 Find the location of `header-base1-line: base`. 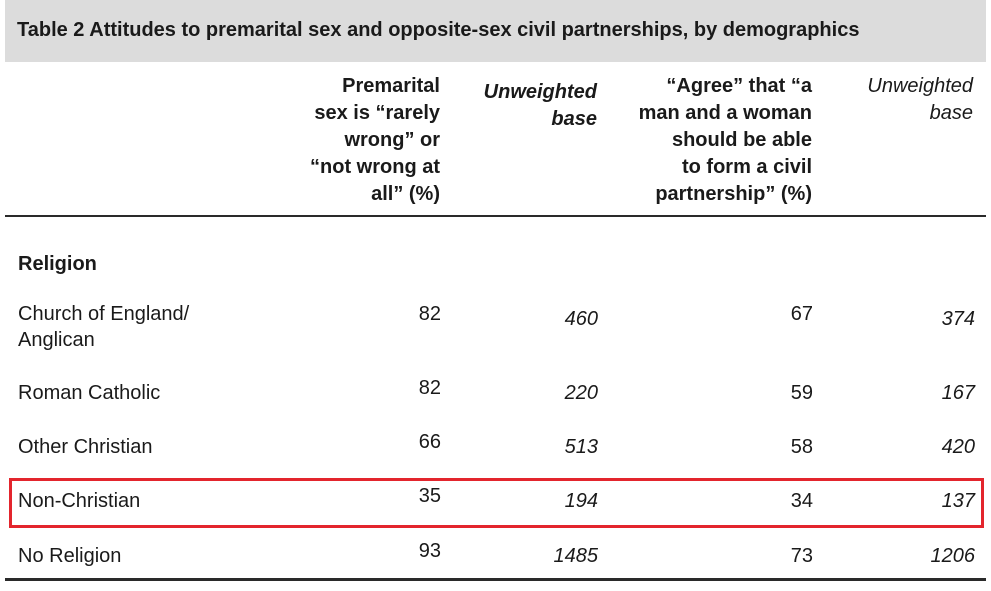

header-base1-line: base is located at coordinates (574, 119).